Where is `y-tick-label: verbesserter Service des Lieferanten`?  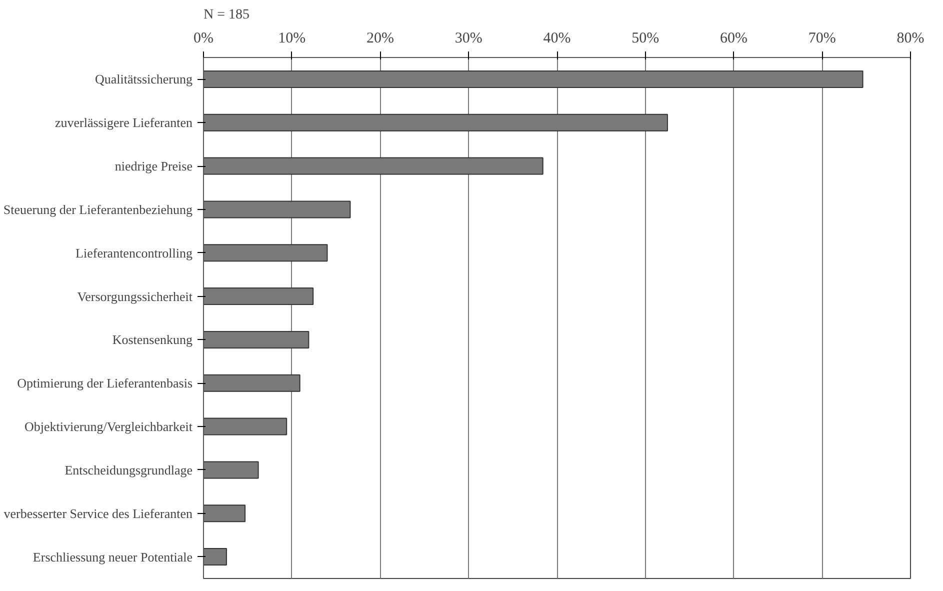 y-tick-label: verbesserter Service des Lieferanten is located at coordinates (98, 513).